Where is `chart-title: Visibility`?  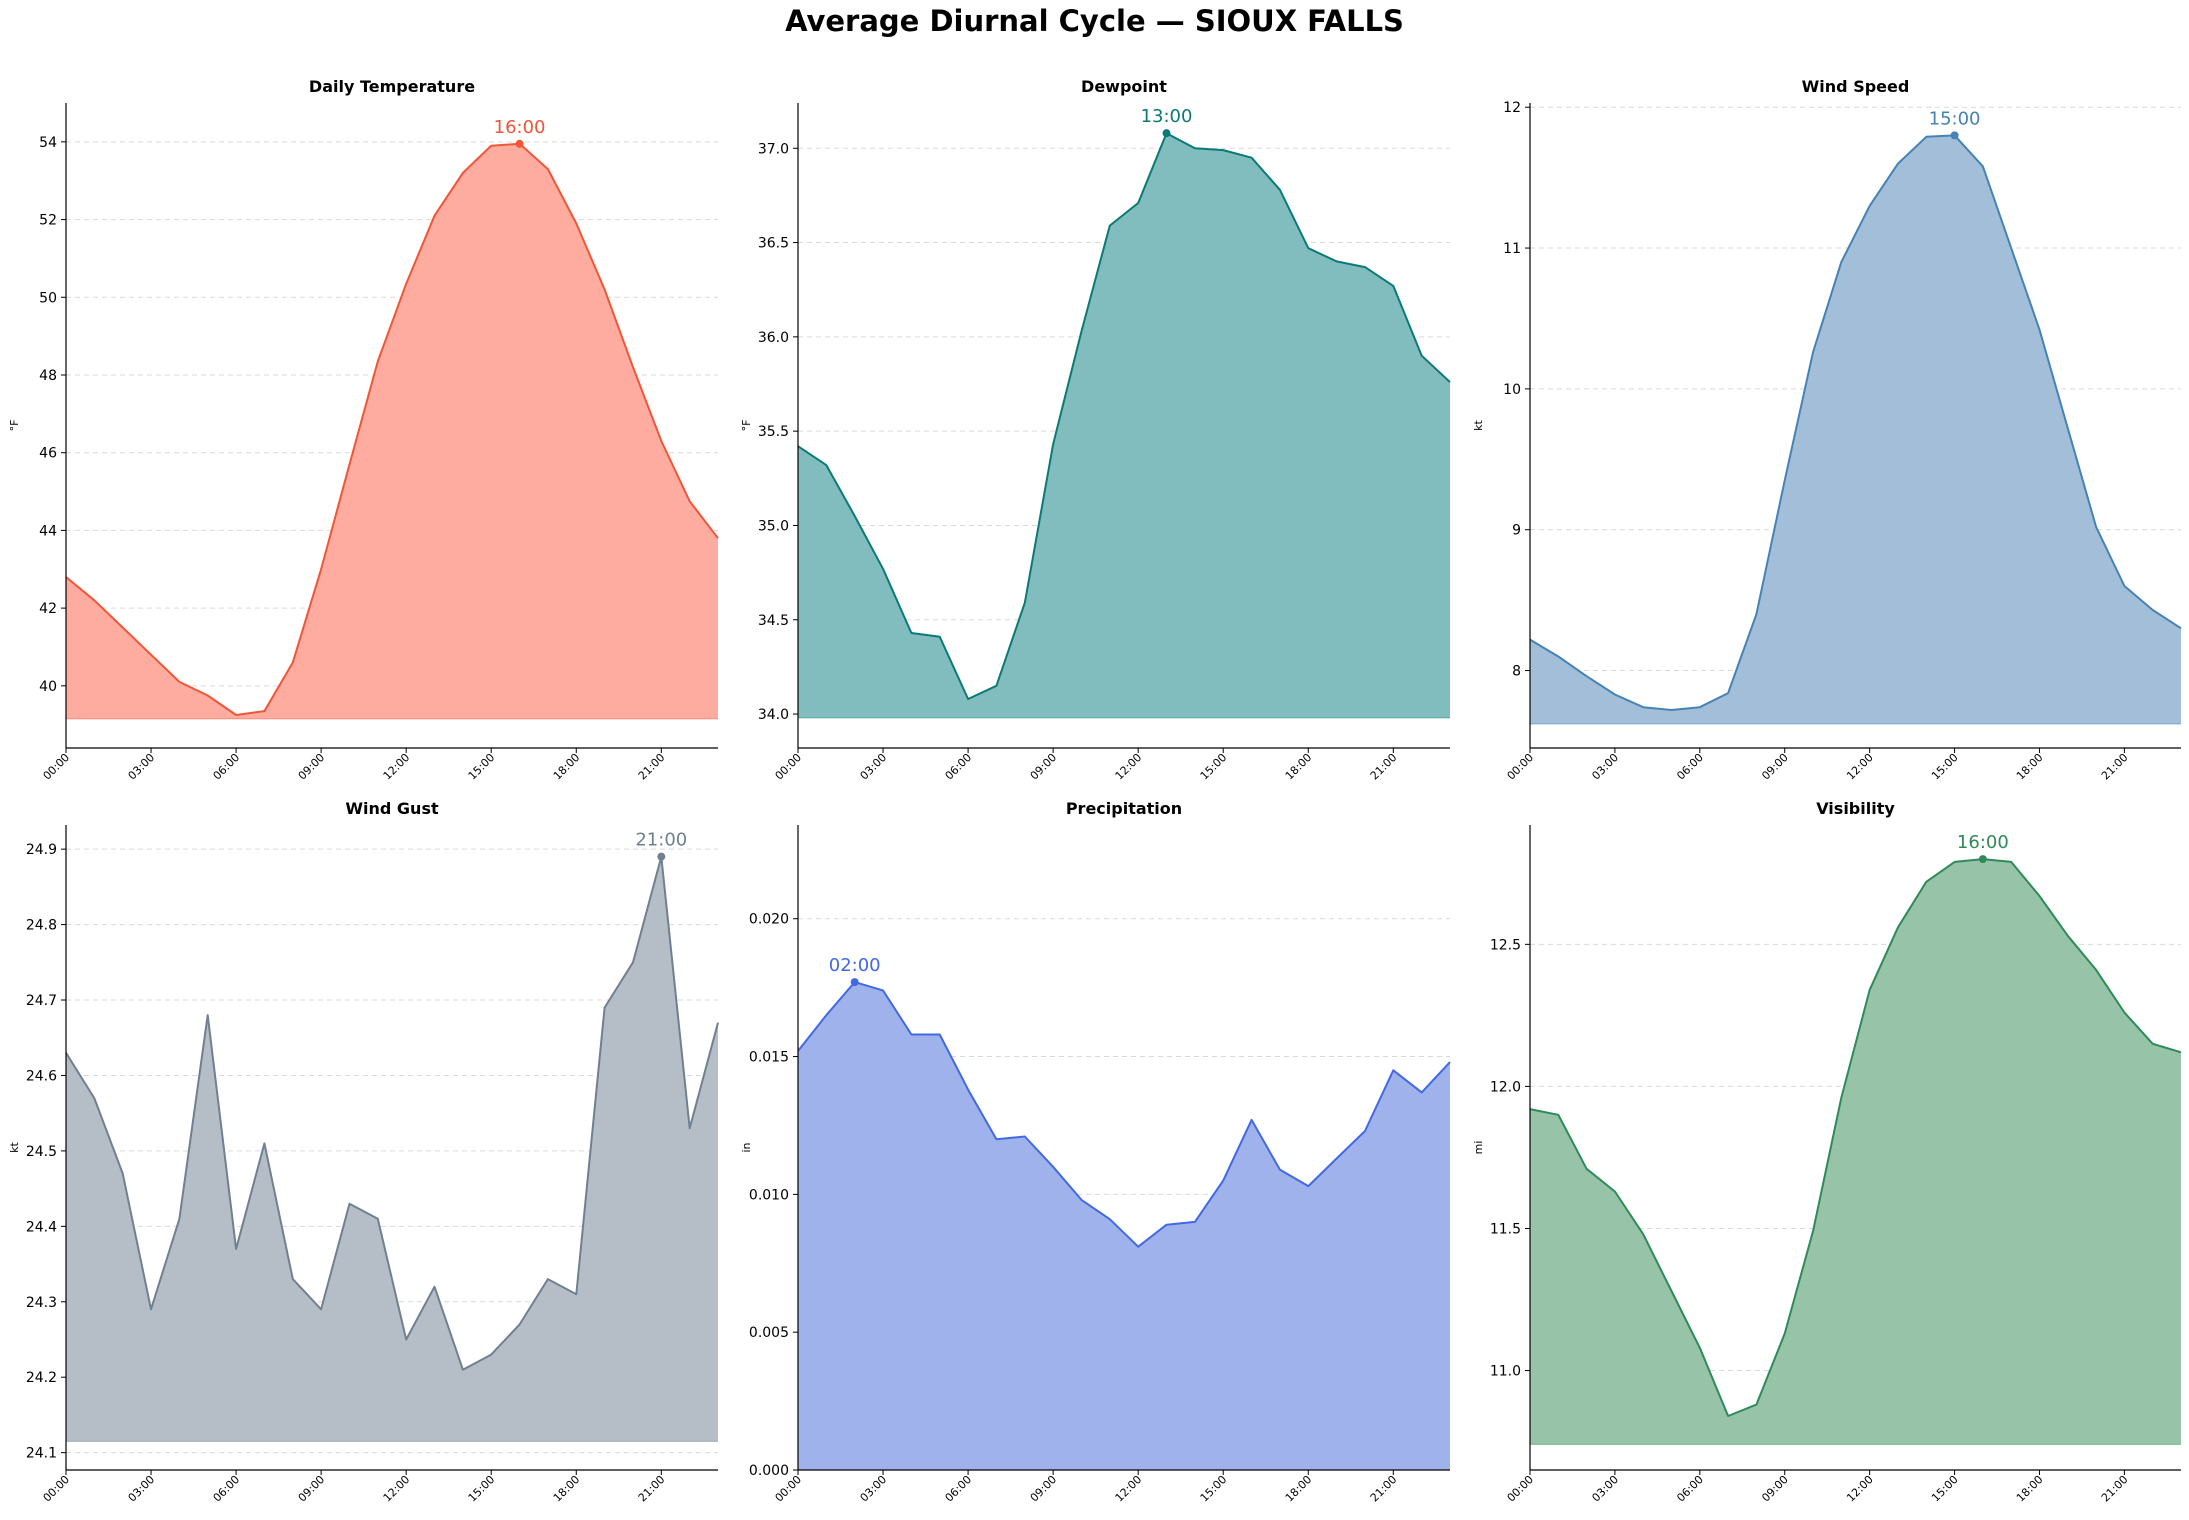 chart-title: Visibility is located at coordinates (1855, 808).